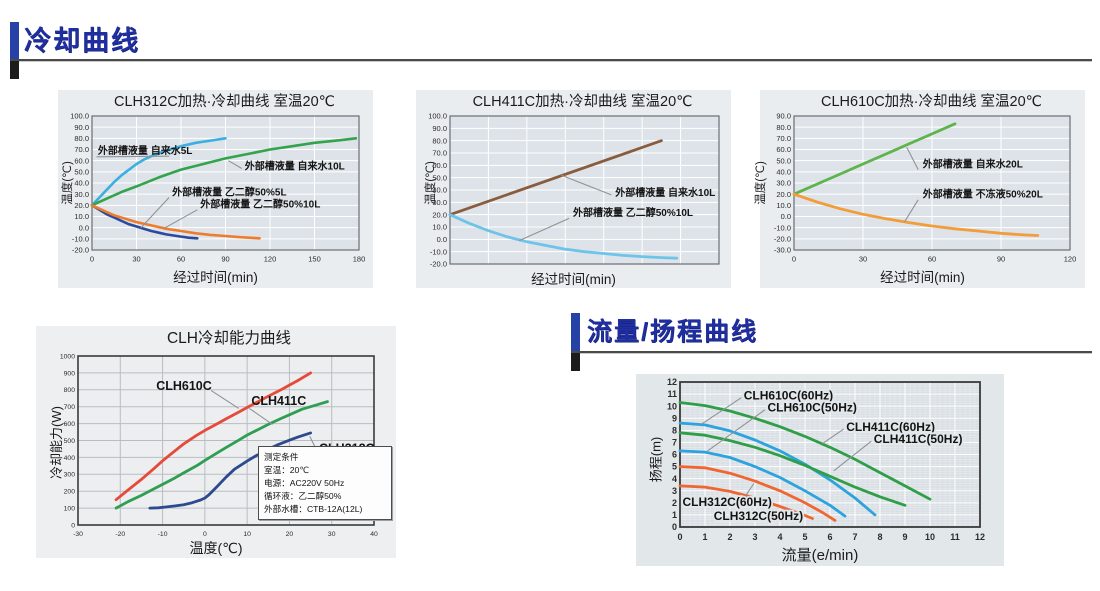  I want to click on svg-text: 1, so click(704, 537).